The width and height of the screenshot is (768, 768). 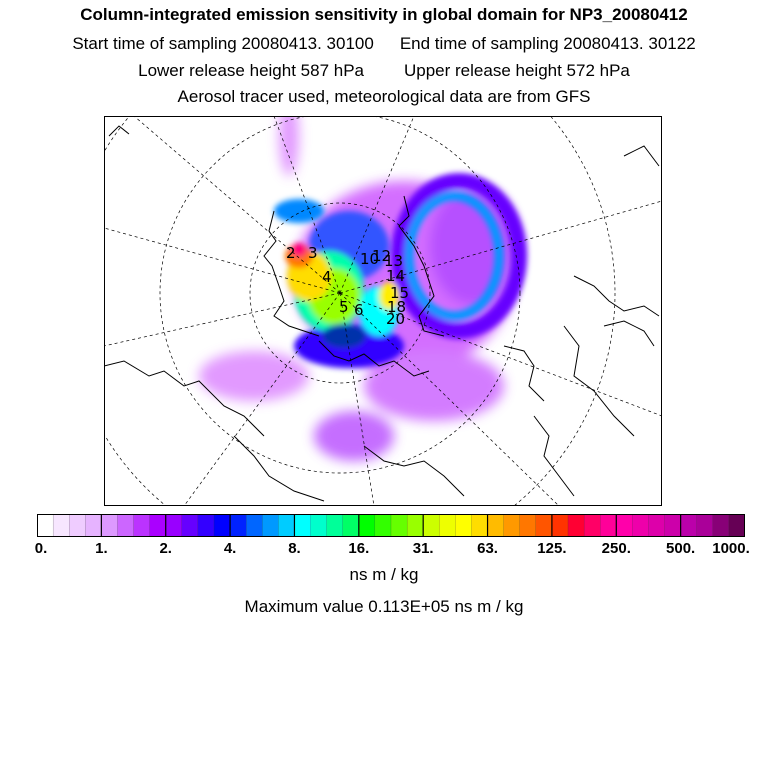 I want to click on colorbar-tick-label: 125., so click(x=552, y=548).